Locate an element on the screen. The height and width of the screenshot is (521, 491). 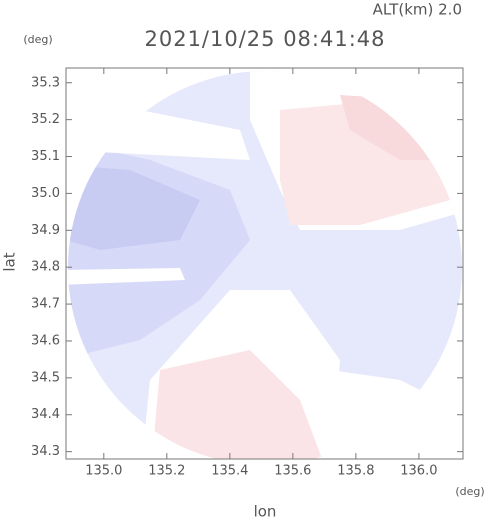
altitude-label: ALT(km) 2.0 is located at coordinates (417, 10).